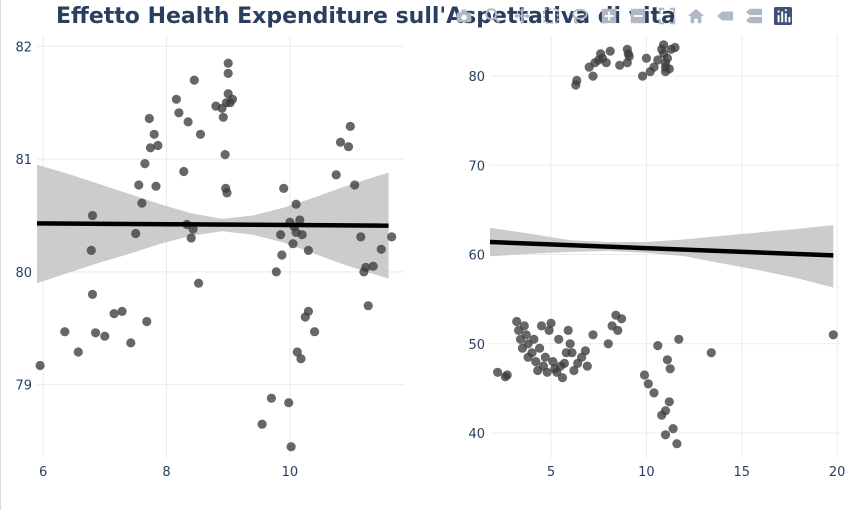 The image size is (848, 510). What do you see at coordinates (754, 16) in the screenshot?
I see `compare-hover-icon` at bounding box center [754, 16].